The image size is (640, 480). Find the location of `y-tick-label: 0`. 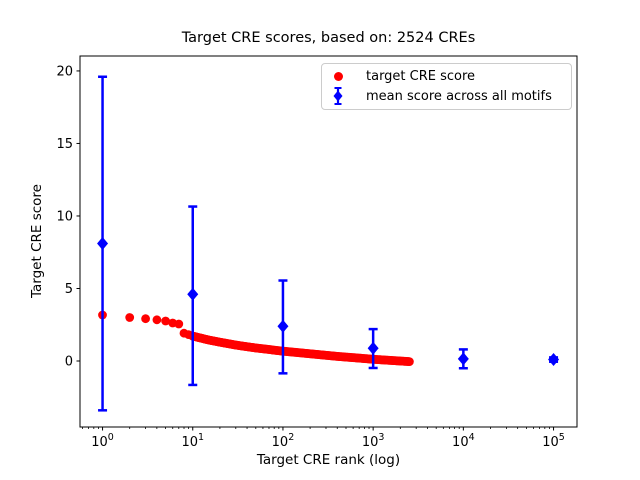

y-tick-label: 0 is located at coordinates (69, 362).